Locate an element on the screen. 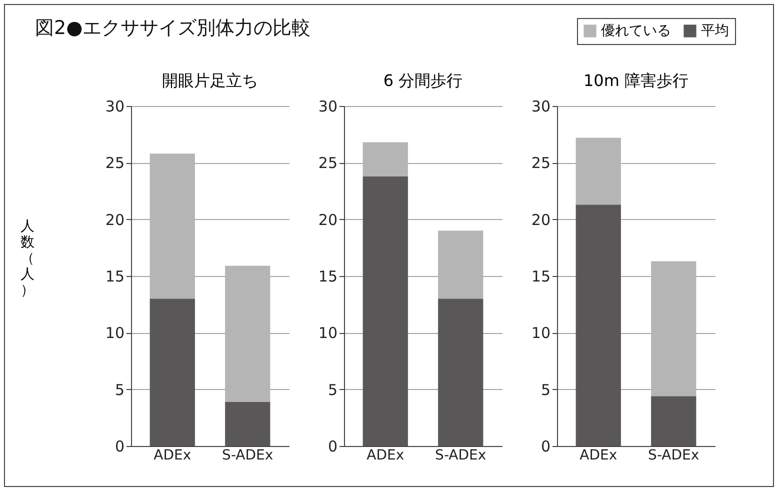 This screenshot has height=495, width=782. chart-title: 6 分間歩行 is located at coordinates (423, 80).